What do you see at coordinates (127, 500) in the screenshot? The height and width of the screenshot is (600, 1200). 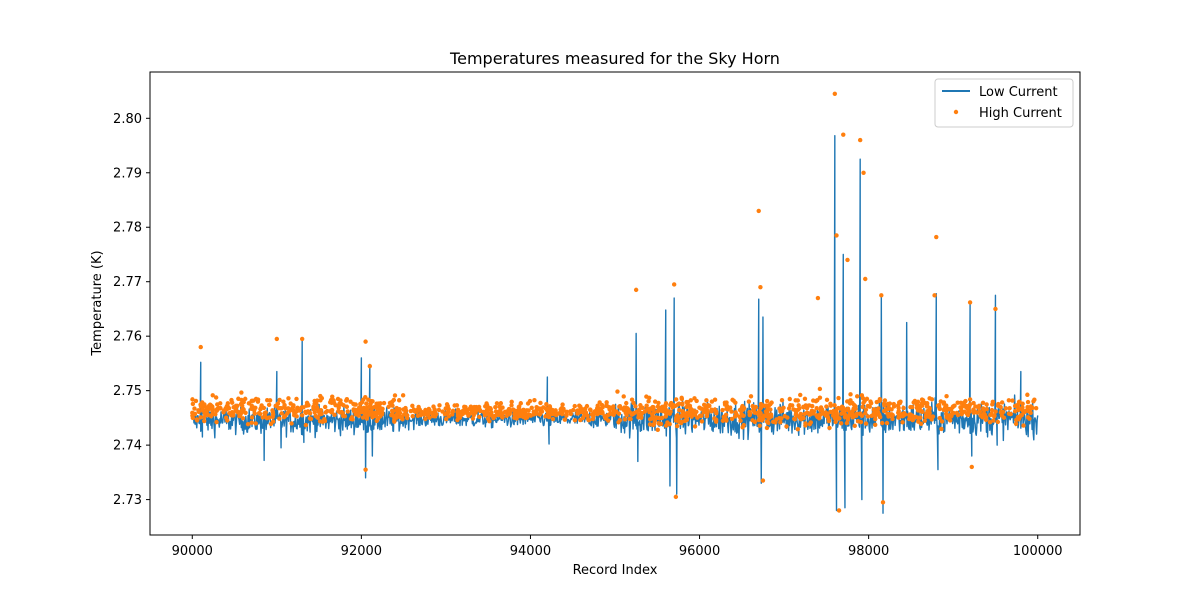 I see `y-tick-label: 2.73` at bounding box center [127, 500].